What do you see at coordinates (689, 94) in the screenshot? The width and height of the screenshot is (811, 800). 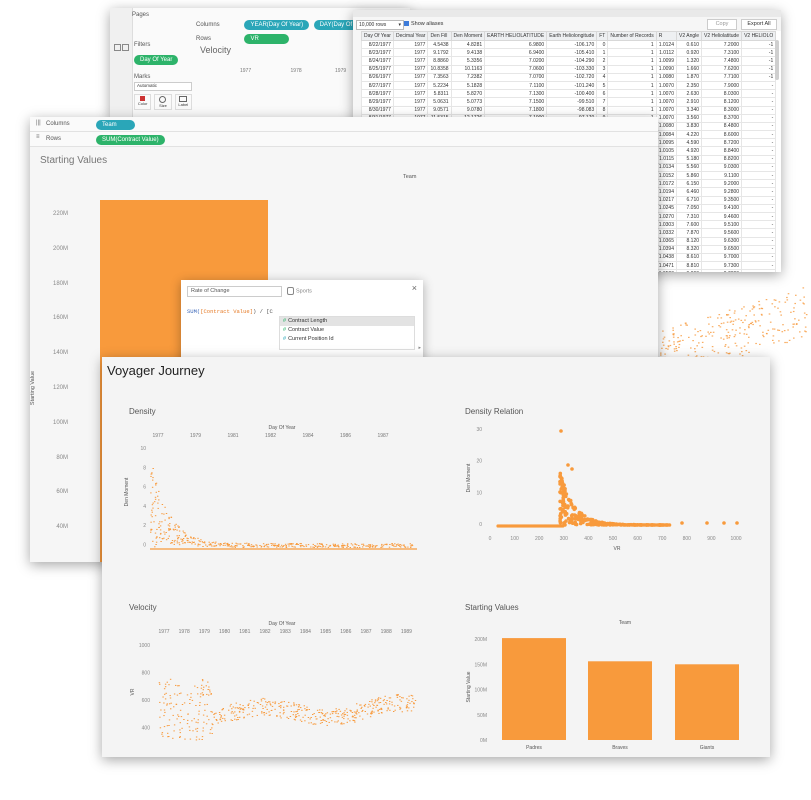 I see `table-cell: 2.630` at bounding box center [689, 94].